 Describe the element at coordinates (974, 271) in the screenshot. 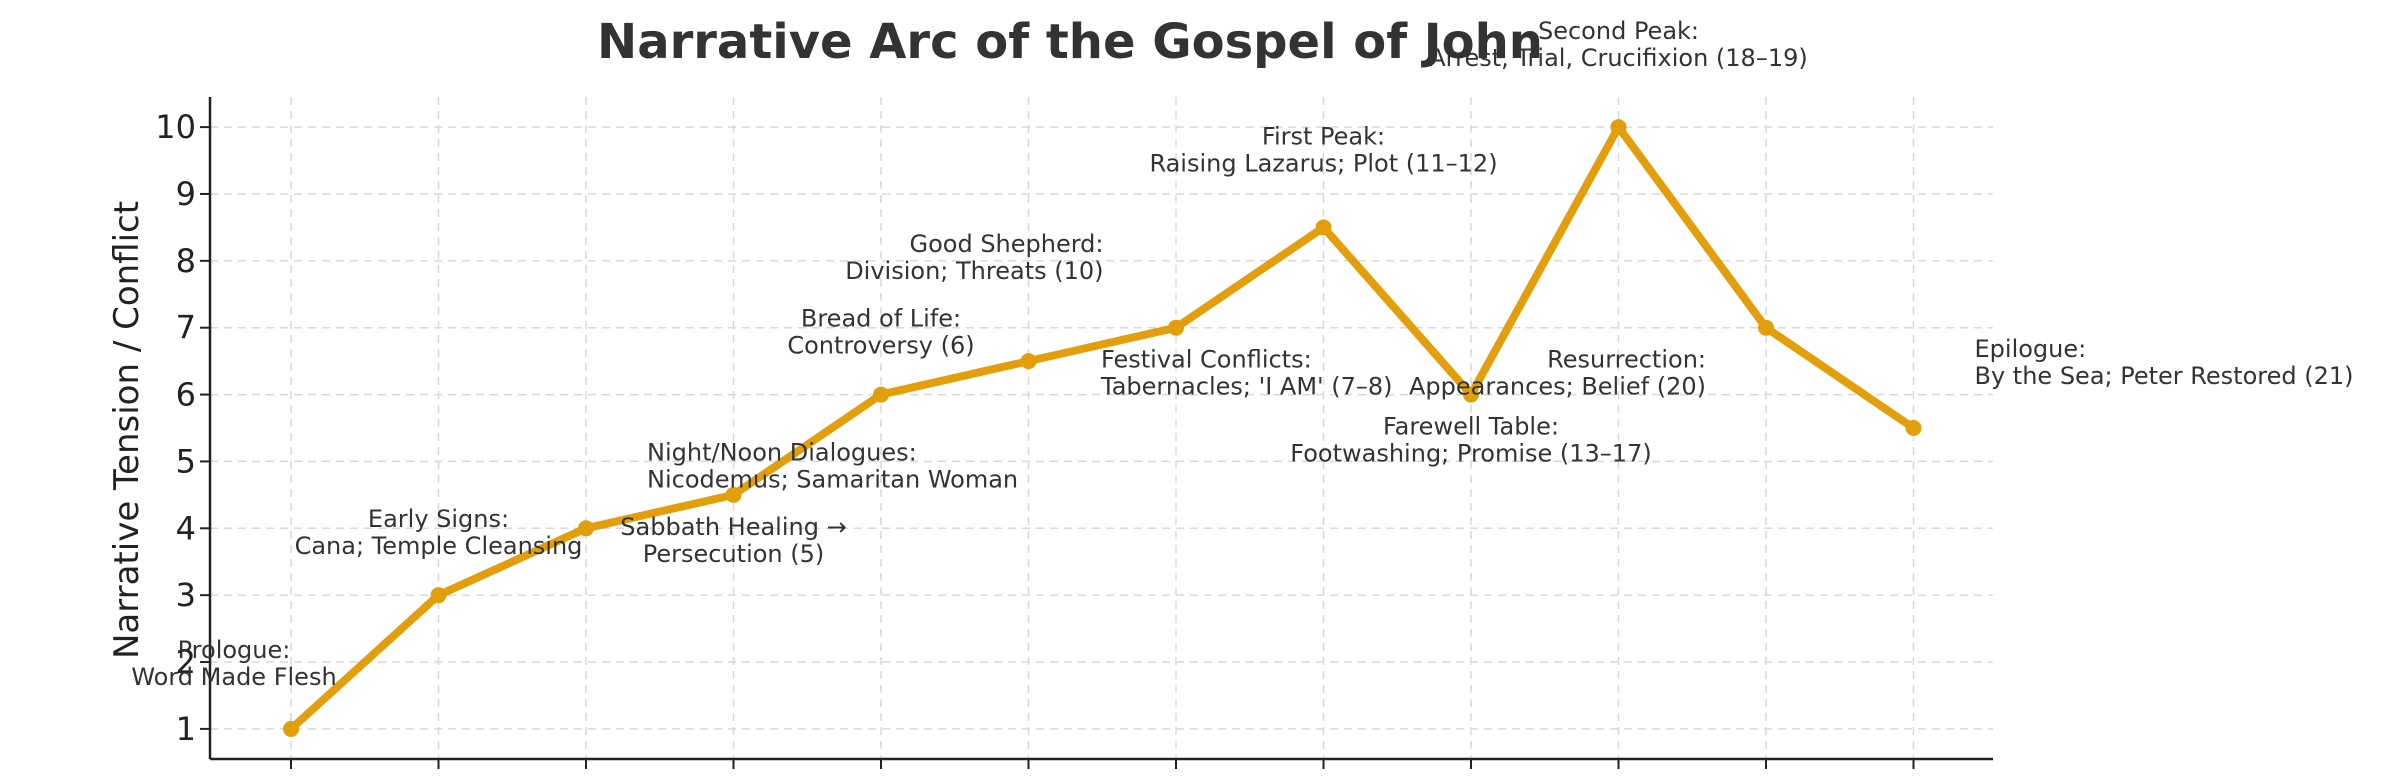

I see `annotation-label: Division; Threats (10)` at that location.